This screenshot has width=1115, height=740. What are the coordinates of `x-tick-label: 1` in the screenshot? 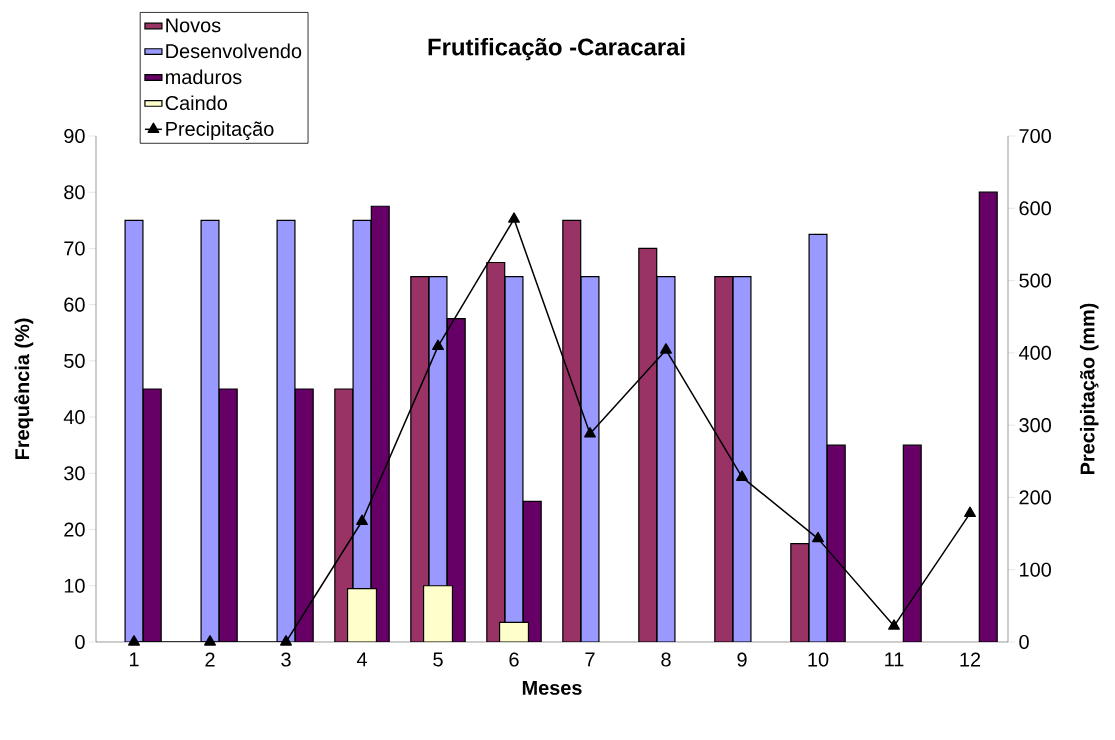 It's located at (134, 659).